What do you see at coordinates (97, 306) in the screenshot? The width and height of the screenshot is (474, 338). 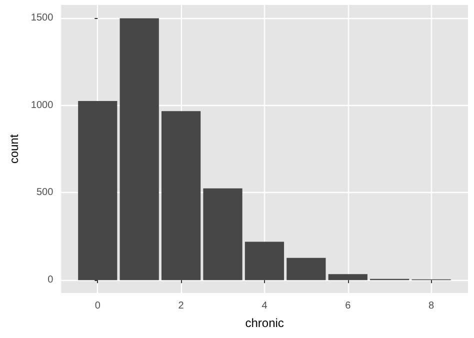 I see `x-tick-label: 0` at bounding box center [97, 306].